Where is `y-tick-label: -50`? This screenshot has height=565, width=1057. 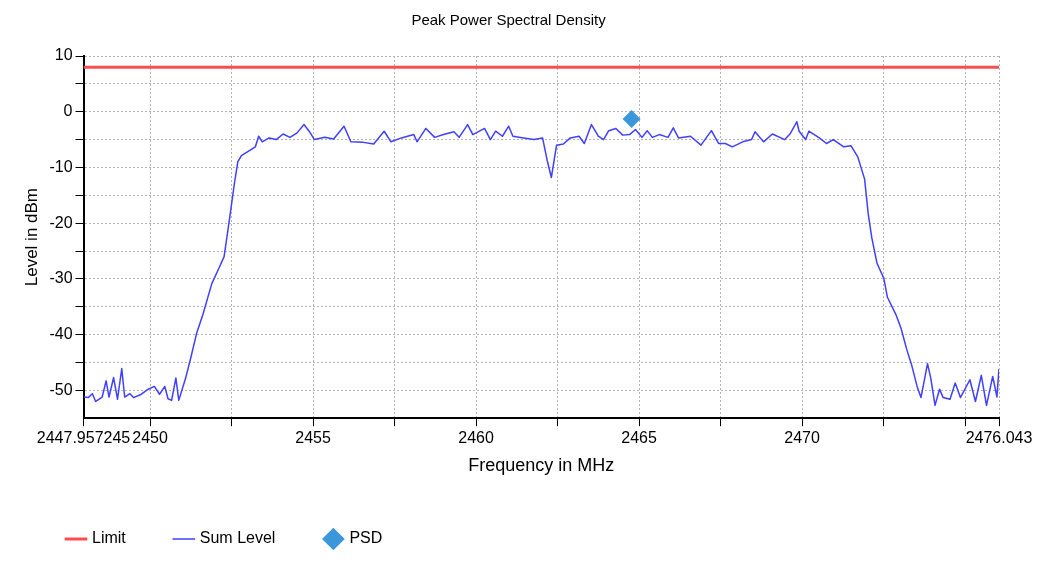 y-tick-label: -50 is located at coordinates (61, 389).